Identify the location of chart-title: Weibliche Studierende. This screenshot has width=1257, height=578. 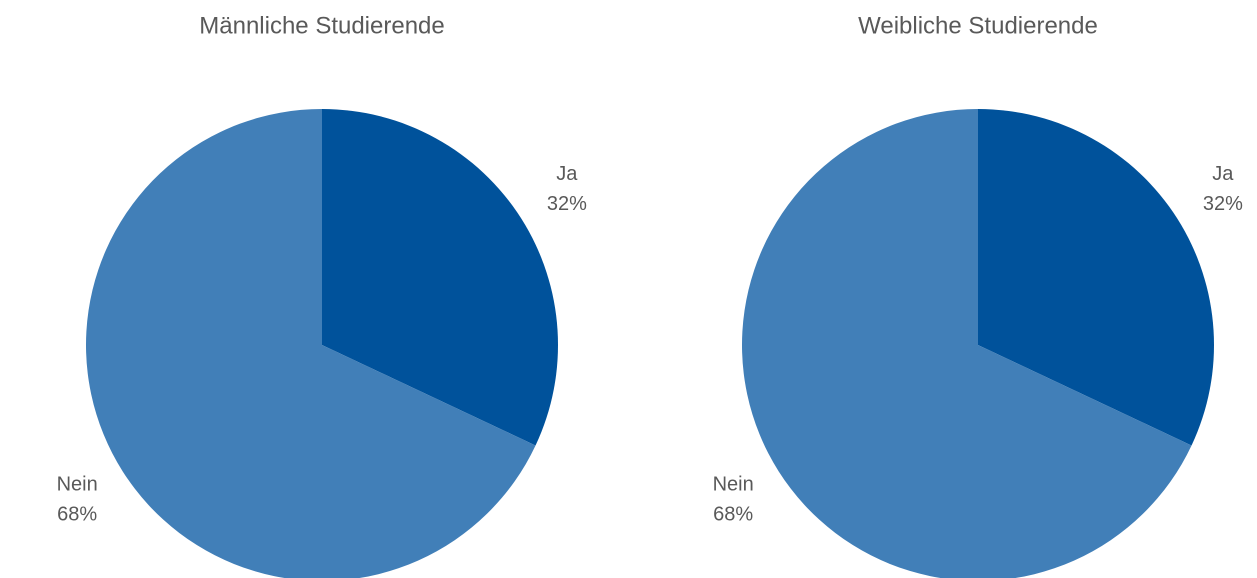
(978, 25).